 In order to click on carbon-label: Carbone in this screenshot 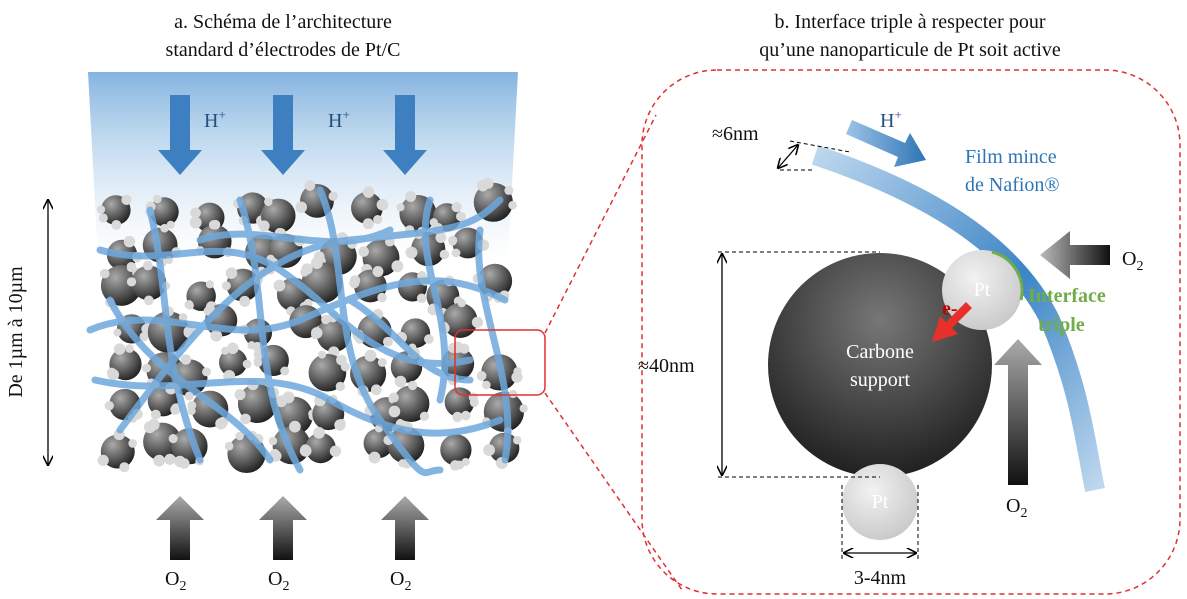, I will do `click(880, 352)`.